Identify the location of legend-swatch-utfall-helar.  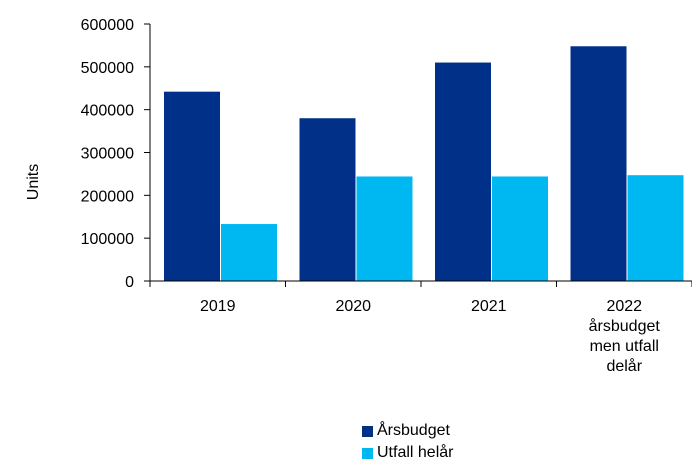
(367, 453).